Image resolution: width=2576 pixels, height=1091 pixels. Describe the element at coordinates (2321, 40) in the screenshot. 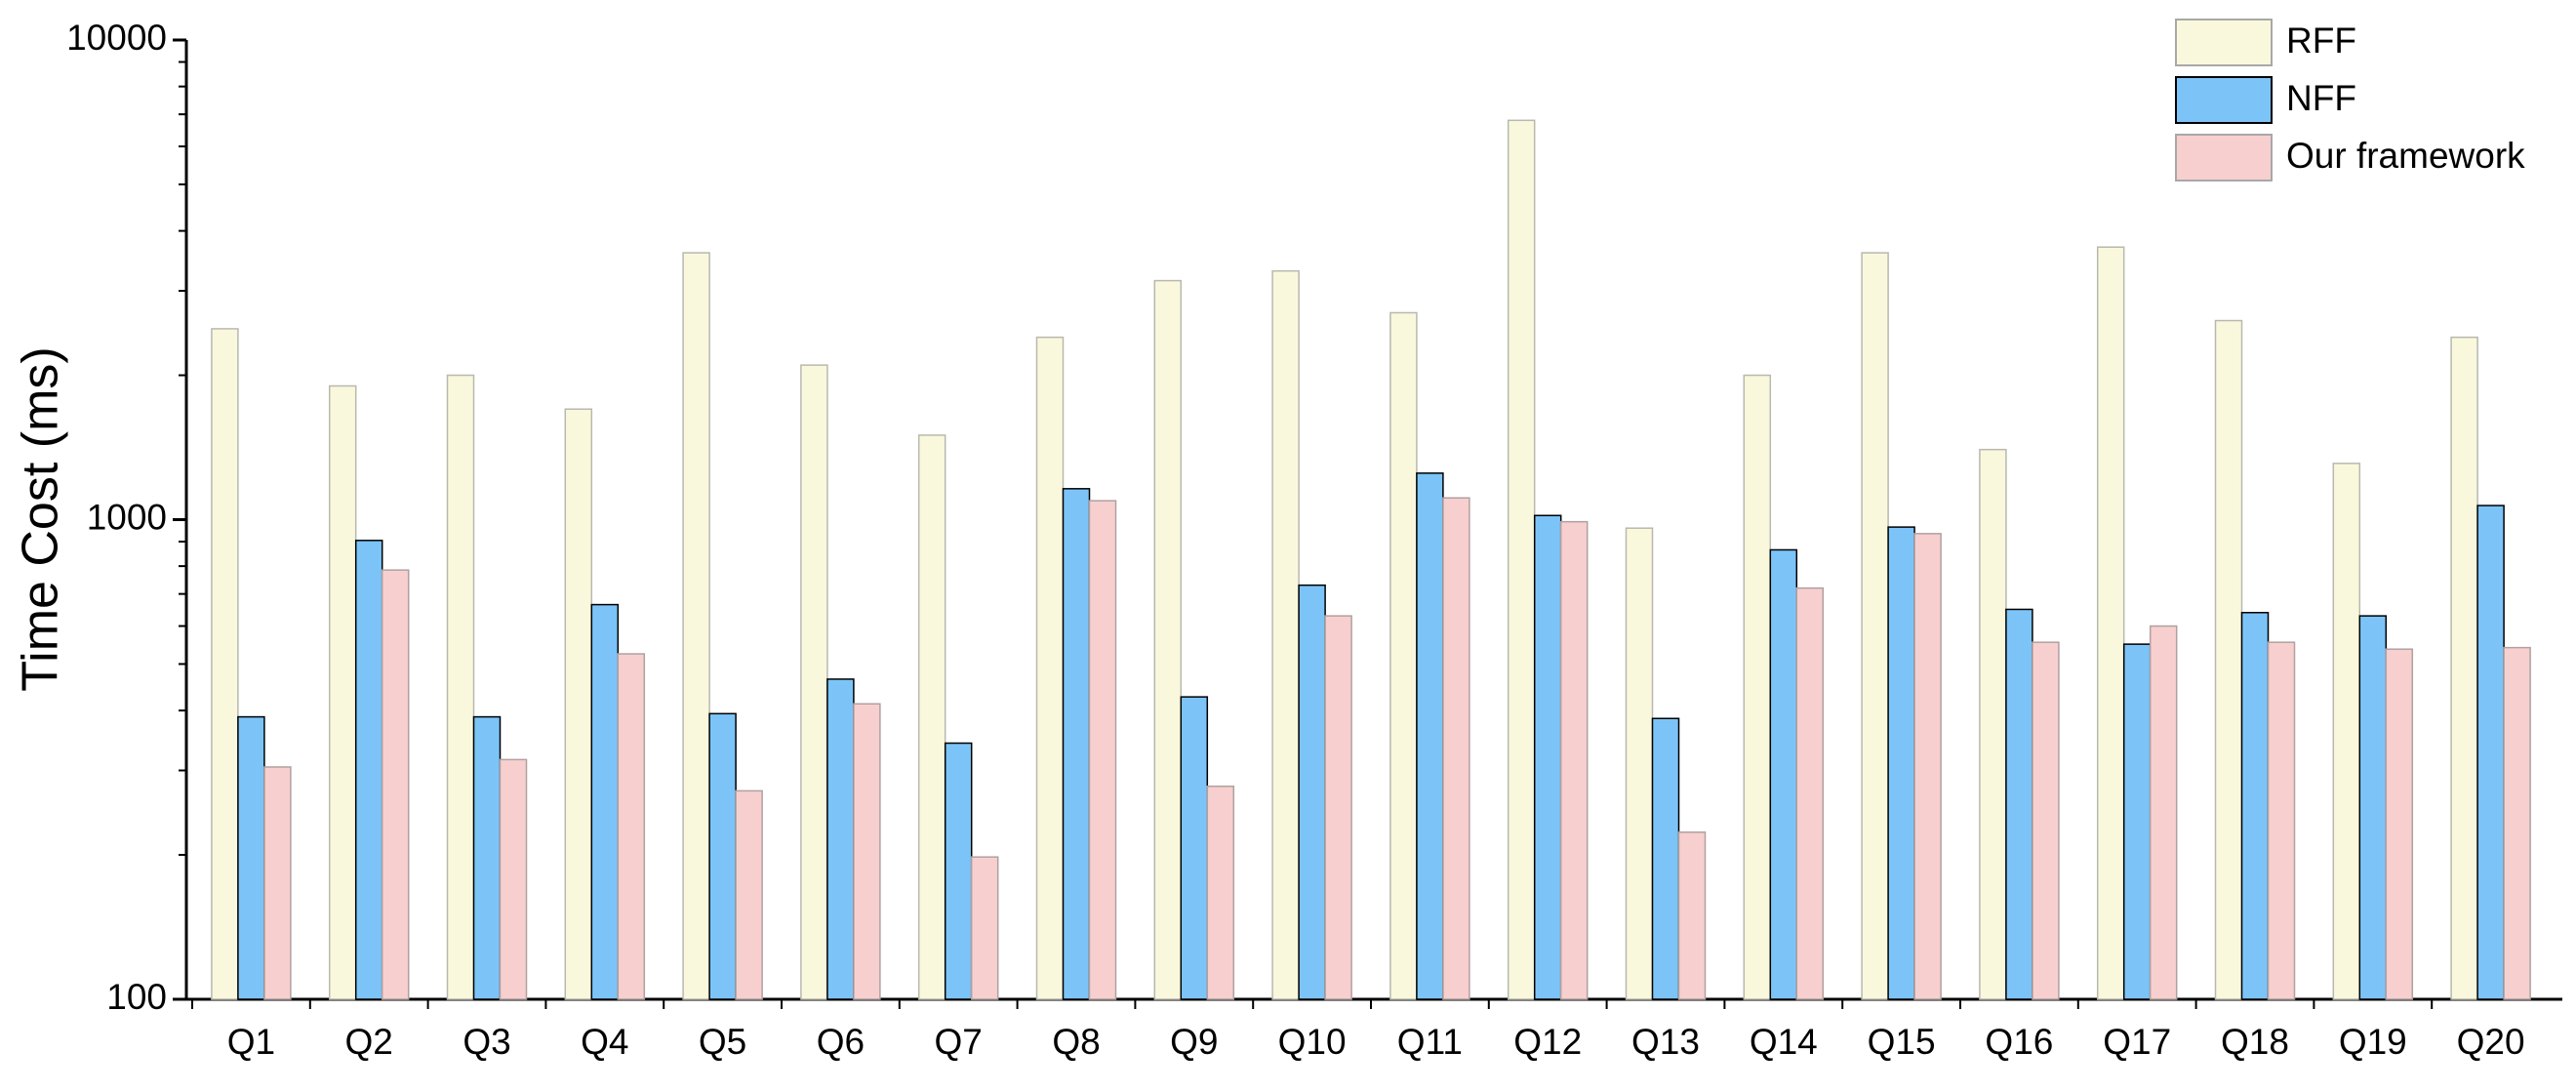

I see `legend-label: RFF` at that location.